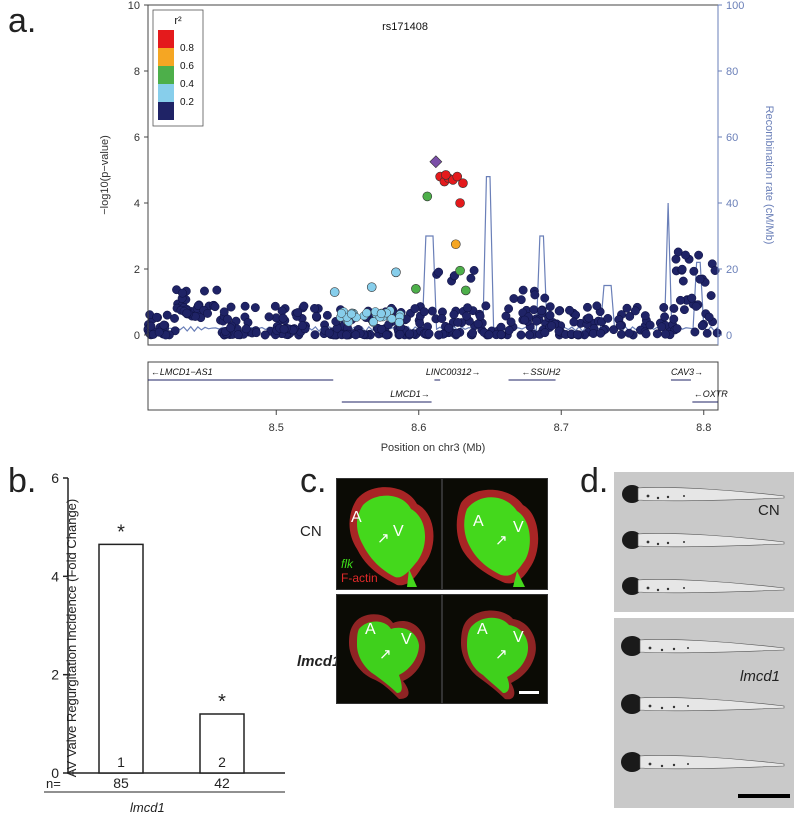  Describe the element at coordinates (187, 102) in the screenshot. I see `legend-label: 0.2` at that location.